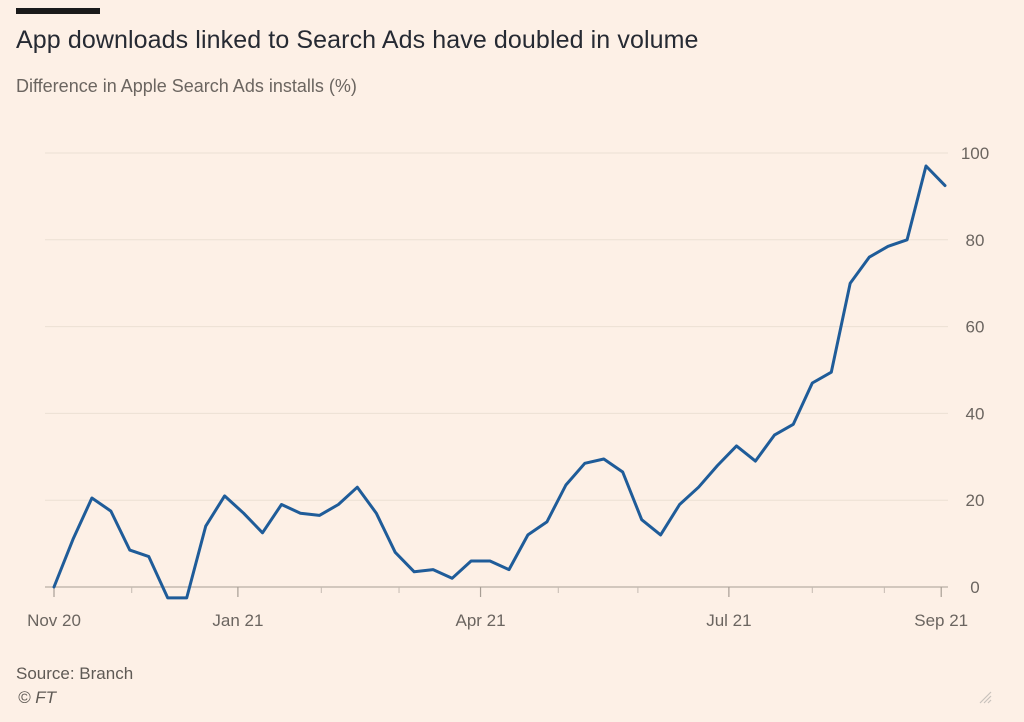 The height and width of the screenshot is (722, 1024). Describe the element at coordinates (941, 620) in the screenshot. I see `x-tick-label: Sep 21` at that location.